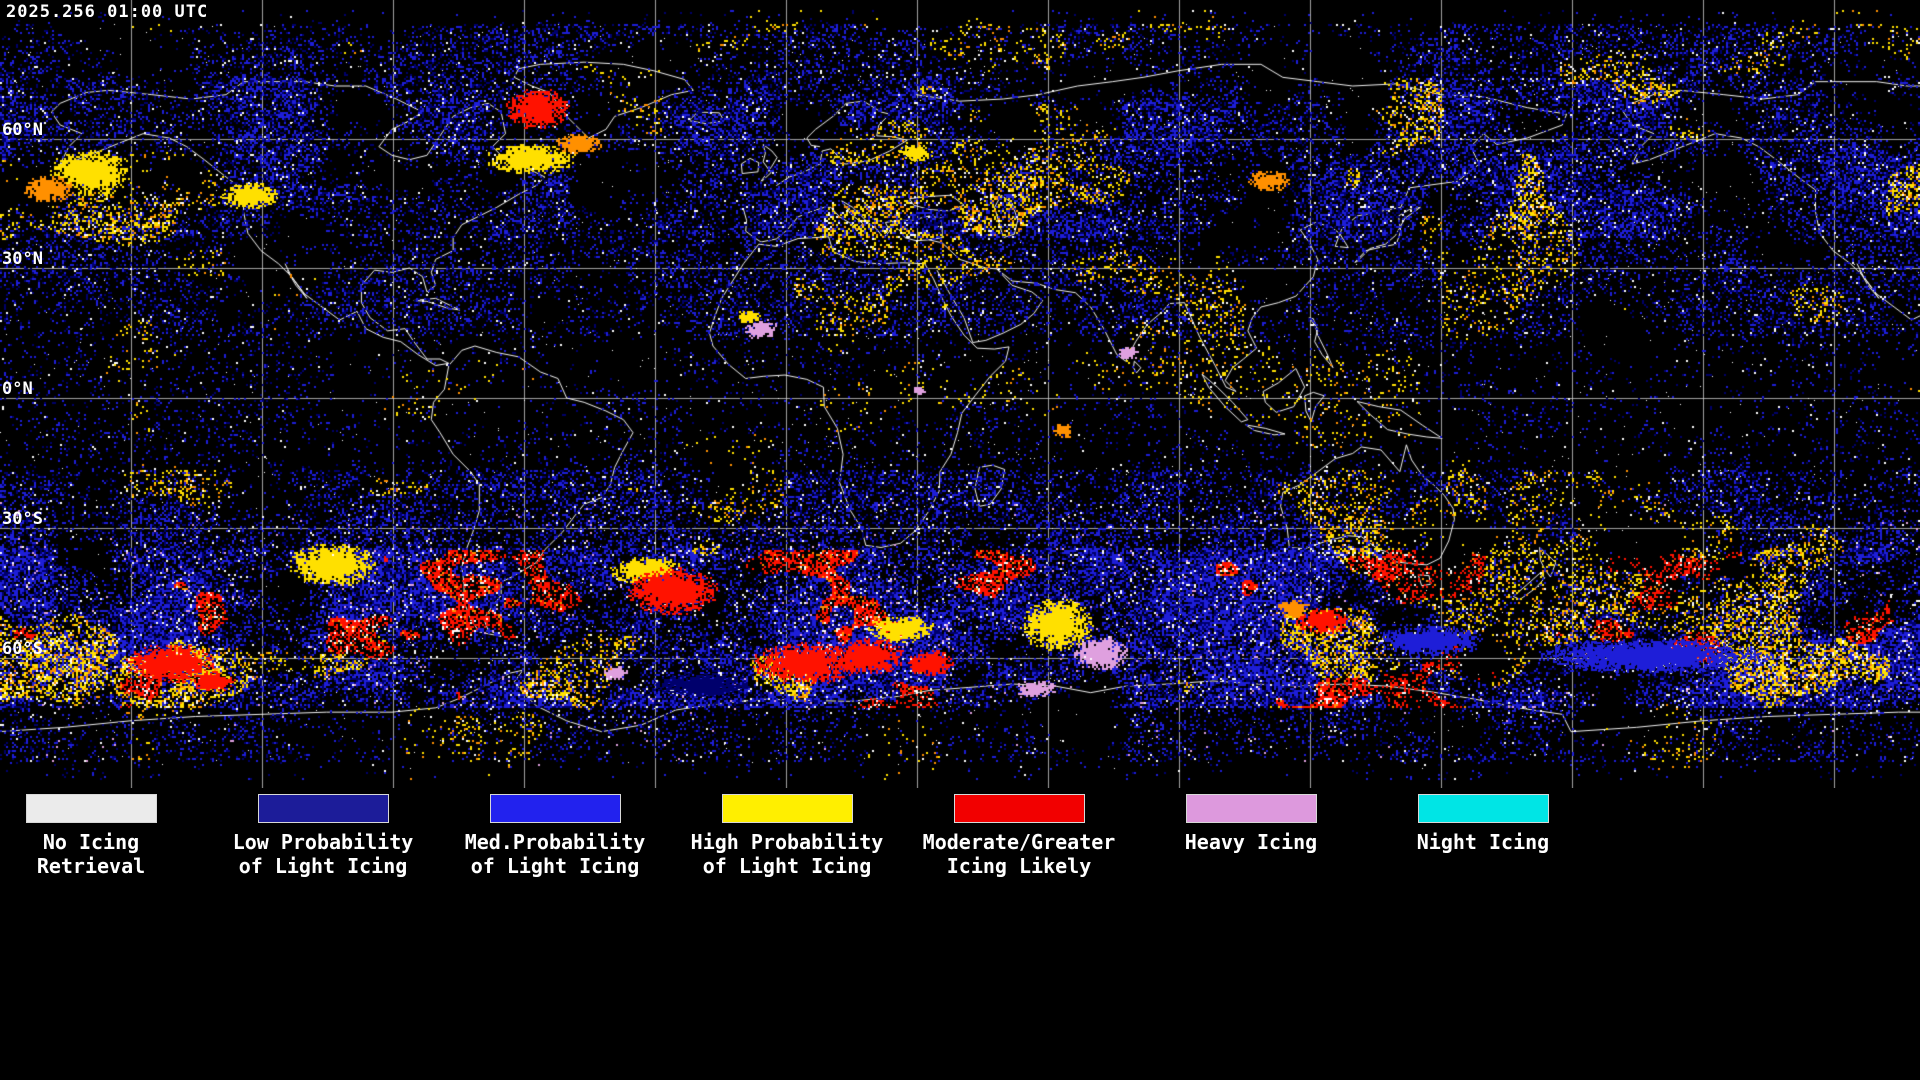 This screenshot has width=1920, height=1080. Describe the element at coordinates (1019, 866) in the screenshot. I see `legend-label-line2: Icing Likely` at that location.